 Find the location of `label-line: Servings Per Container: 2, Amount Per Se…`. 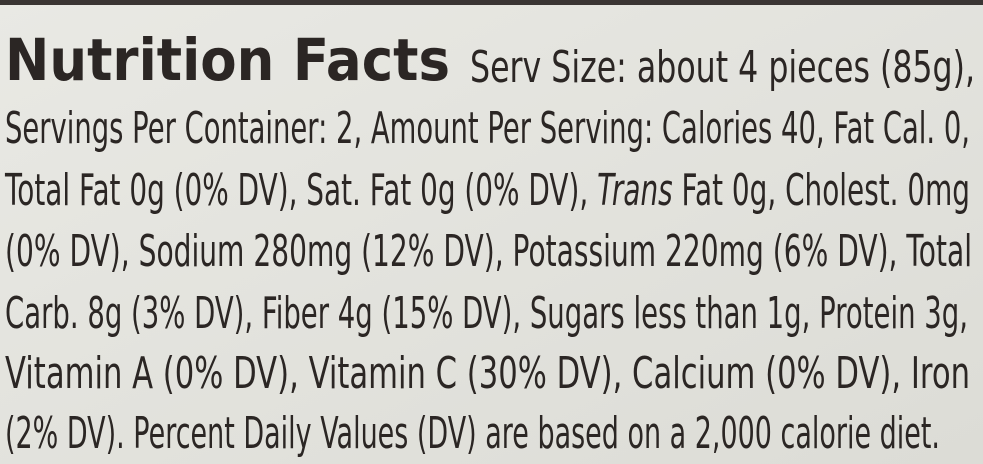

label-line: Servings Per Container: 2, Amount Per Se… is located at coordinates (487, 128).